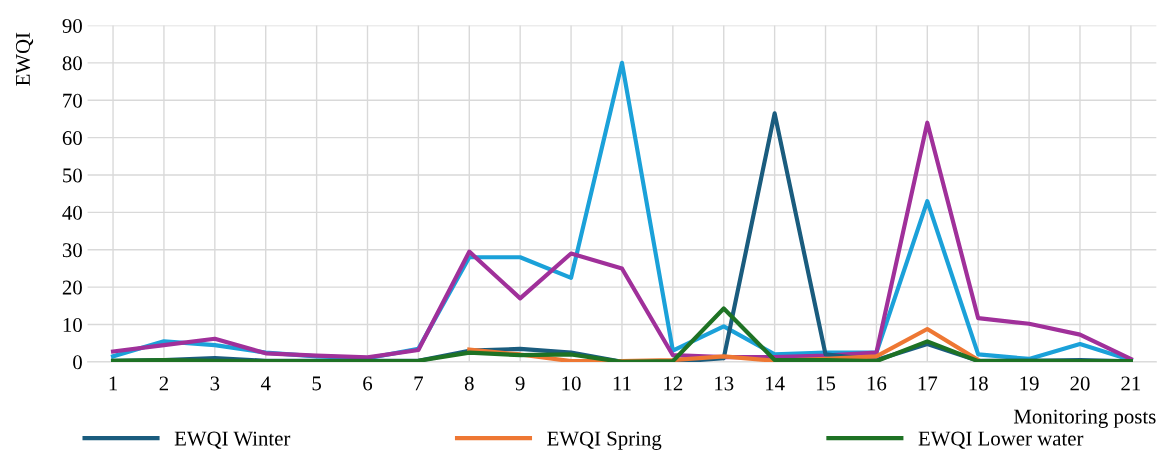 Image resolution: width=1168 pixels, height=464 pixels. What do you see at coordinates (604, 440) in the screenshot?
I see `legend-label: EWQI Spring` at bounding box center [604, 440].